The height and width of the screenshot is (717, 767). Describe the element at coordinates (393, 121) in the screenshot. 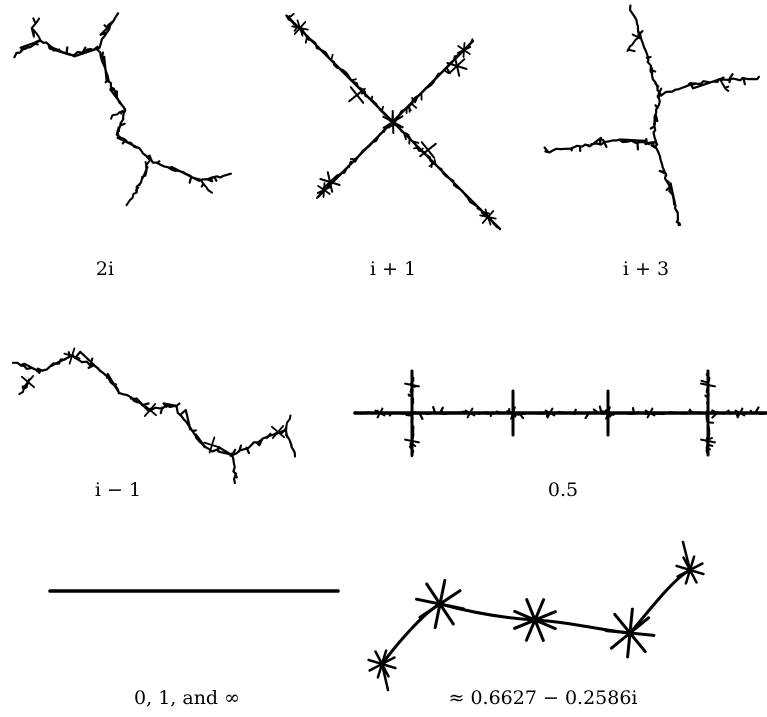

I see `julia-set-i-plus-1-drawing` at that location.